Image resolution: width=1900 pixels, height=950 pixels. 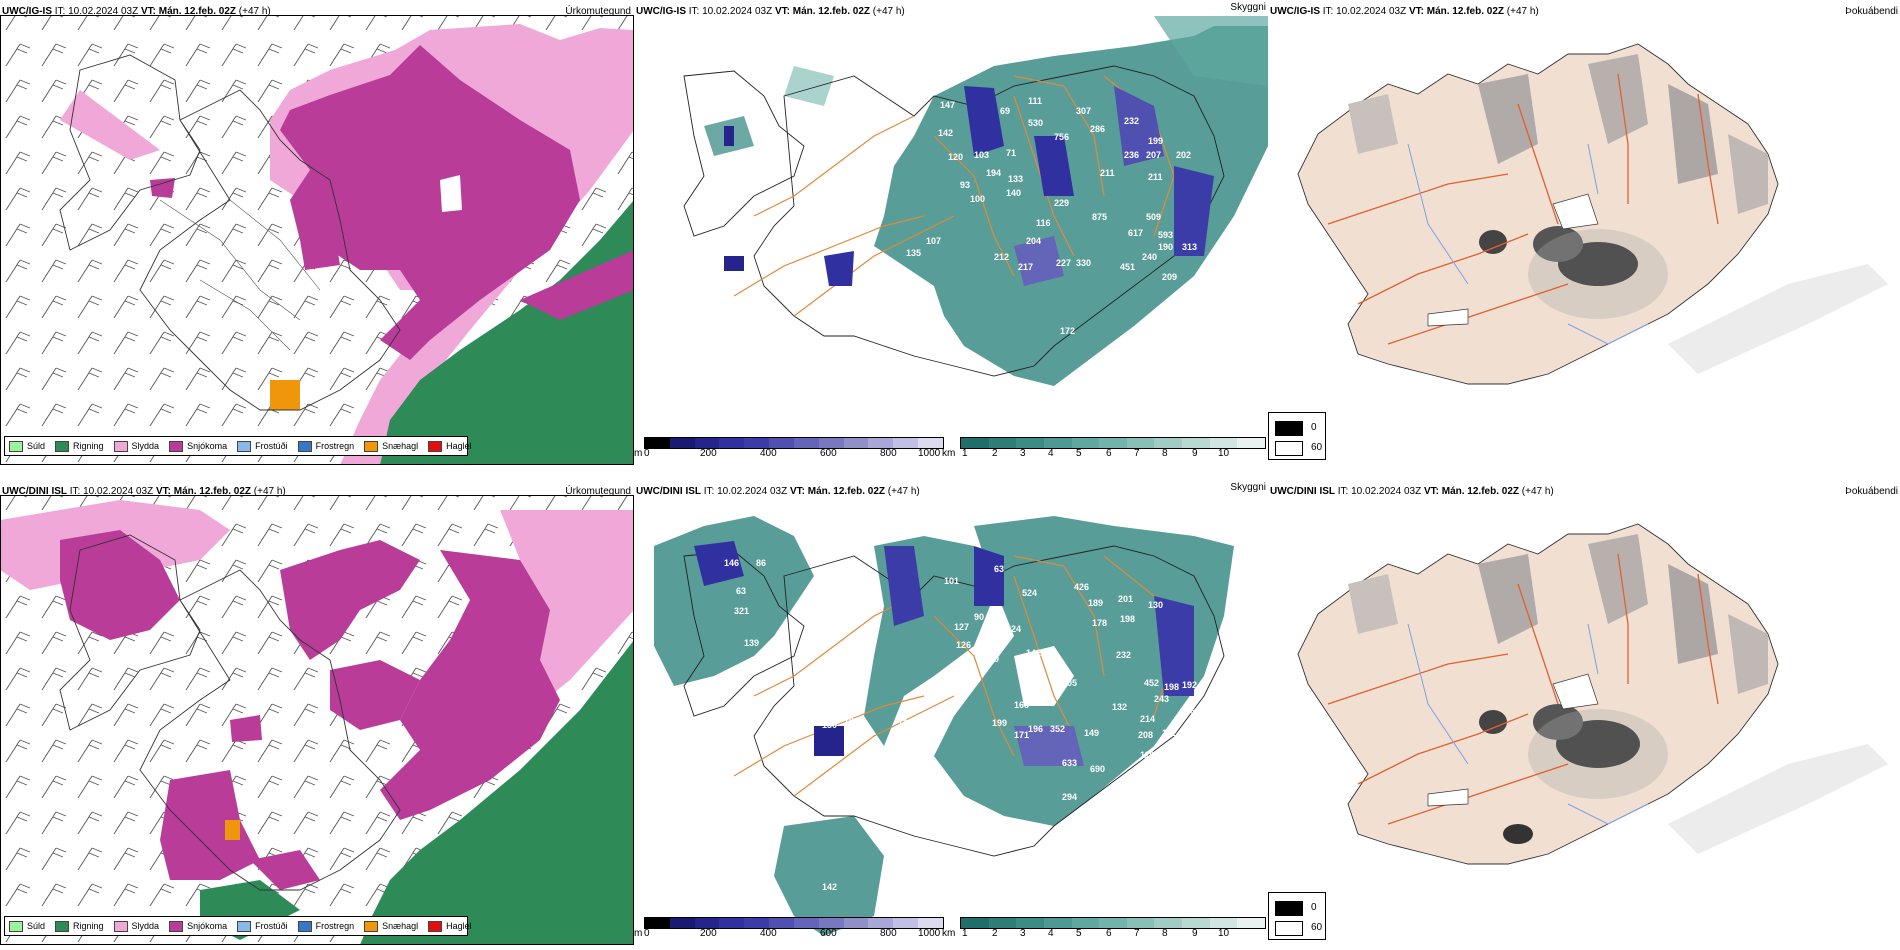 I want to click on svg-text: 208, so click(x=1145, y=735).